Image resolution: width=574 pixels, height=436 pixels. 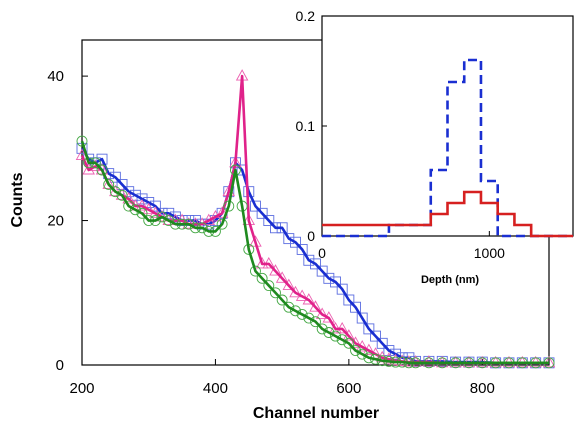 I want to click on inset-y-tick-label: 0.2, so click(x=306, y=16).